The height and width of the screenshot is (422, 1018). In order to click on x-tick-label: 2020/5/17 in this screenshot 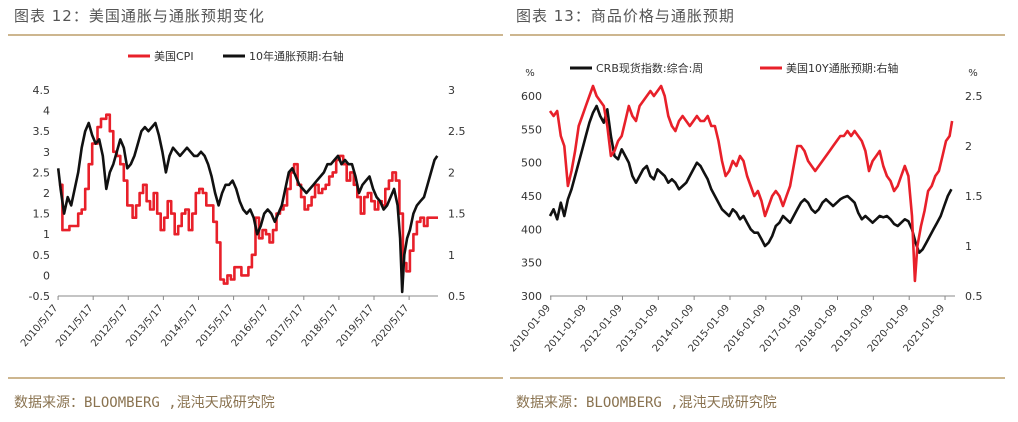, I will do `click(390, 326)`.